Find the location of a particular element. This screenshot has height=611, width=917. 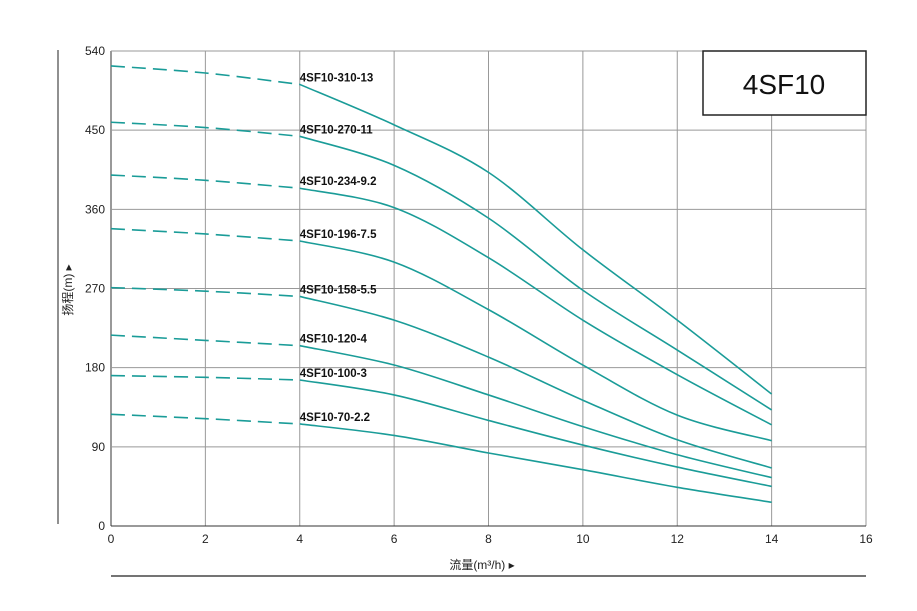

curve-4SF10-158-5.5 is located at coordinates (535, 382).